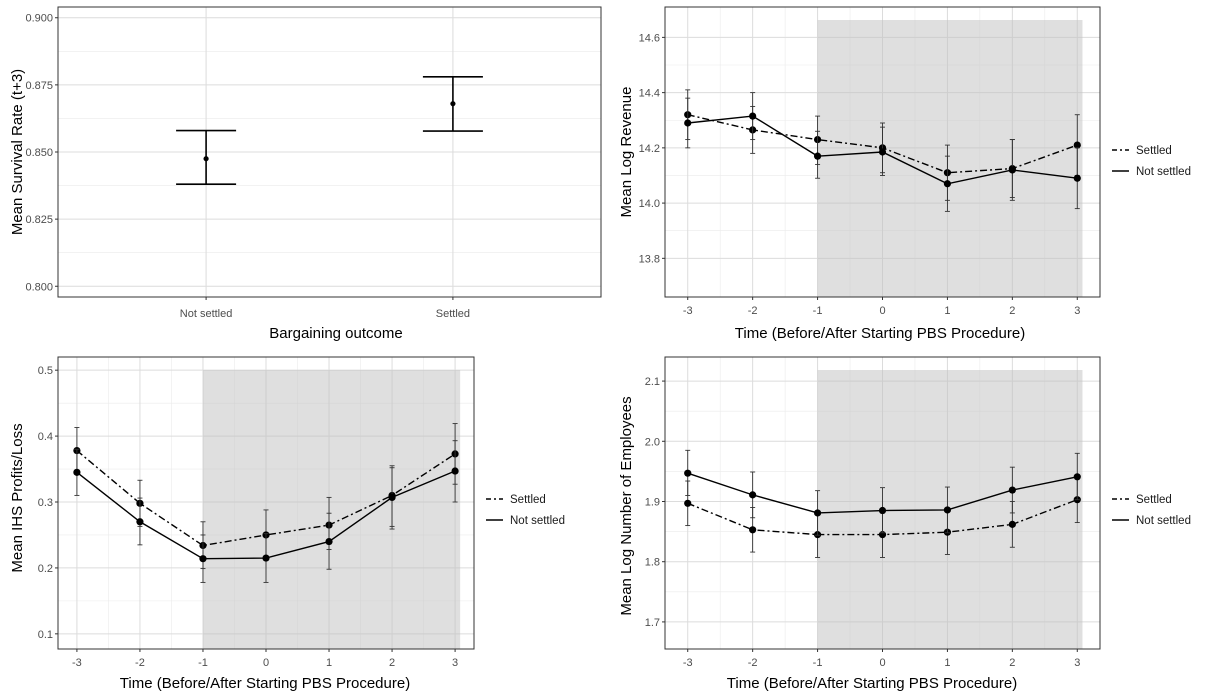  I want to click on y-axis-title: Mean Log Number of Employees, so click(626, 505).